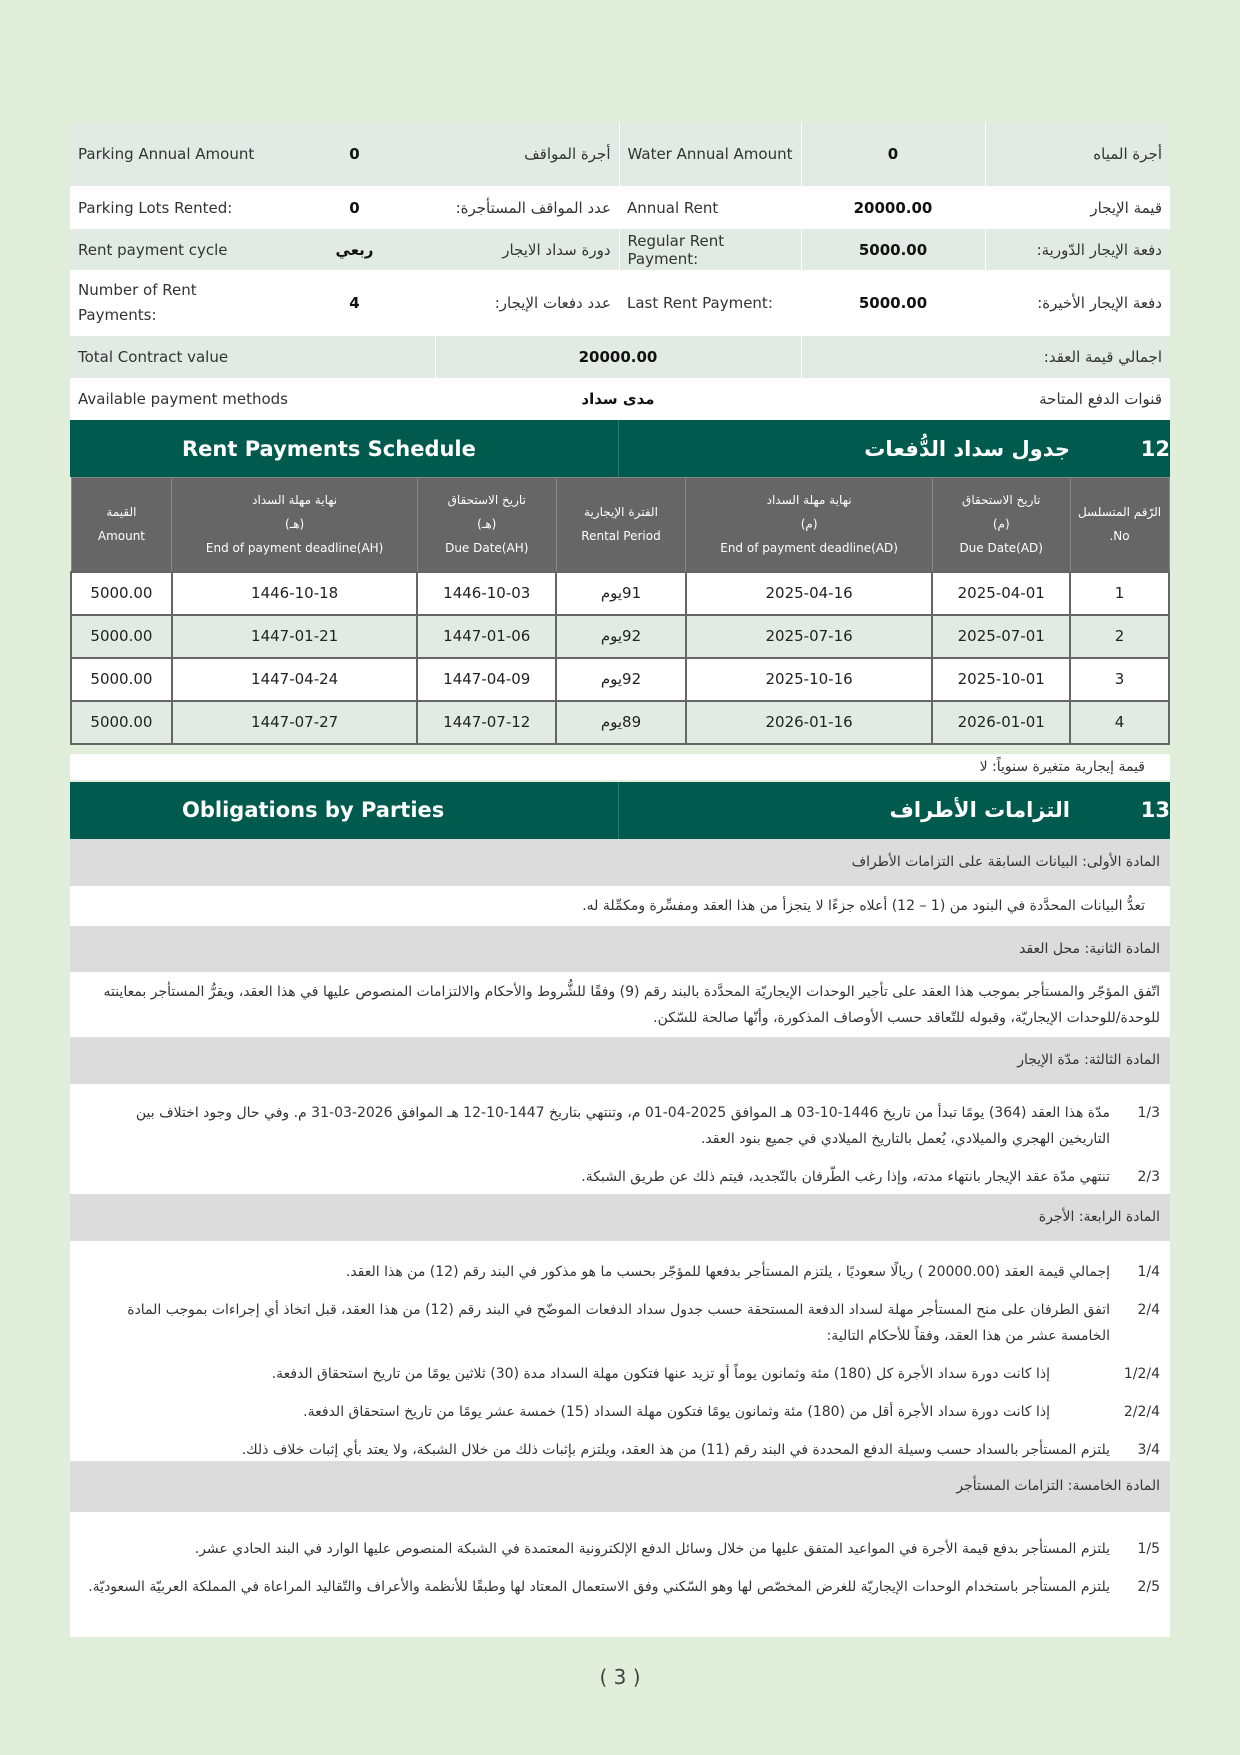 The width and height of the screenshot is (1240, 1755). Describe the element at coordinates (709, 154) in the screenshot. I see `water-annual-label-en: Water Annual Amount` at that location.